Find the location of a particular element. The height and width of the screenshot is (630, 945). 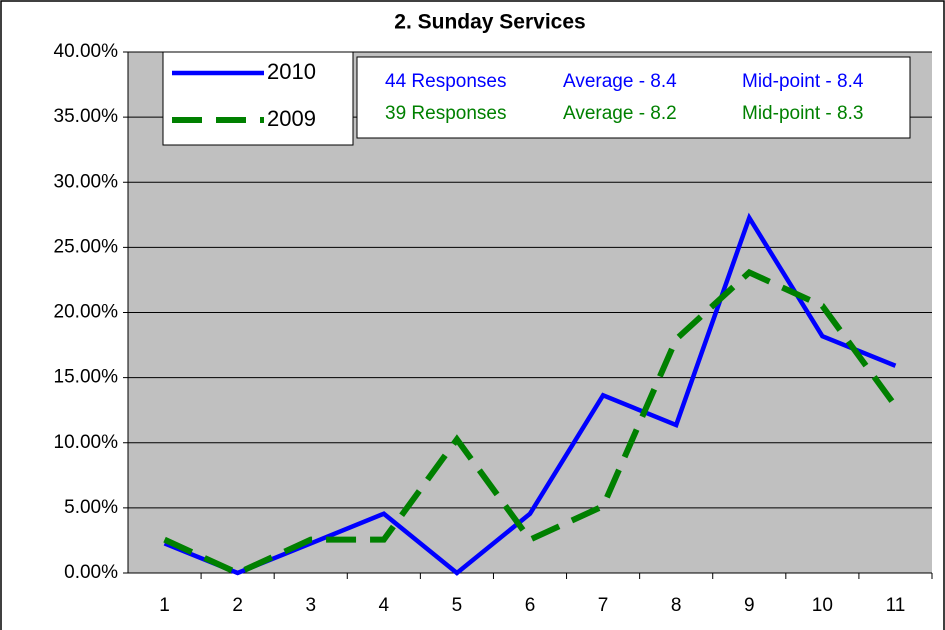

y-tick-label: 0.00% is located at coordinates (91, 572).